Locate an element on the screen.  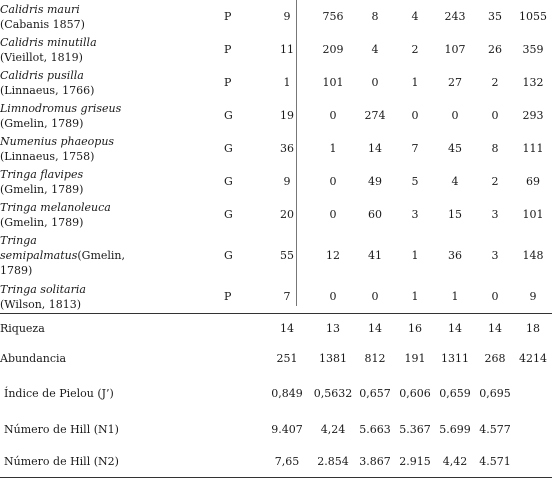
value-cell: 243 is located at coordinates (455, 16).